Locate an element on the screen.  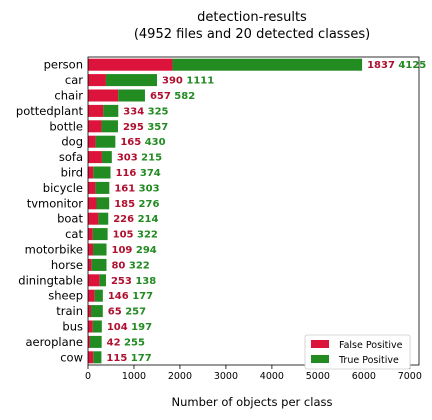
bar-false-positive-pottedplant is located at coordinates (96, 110).